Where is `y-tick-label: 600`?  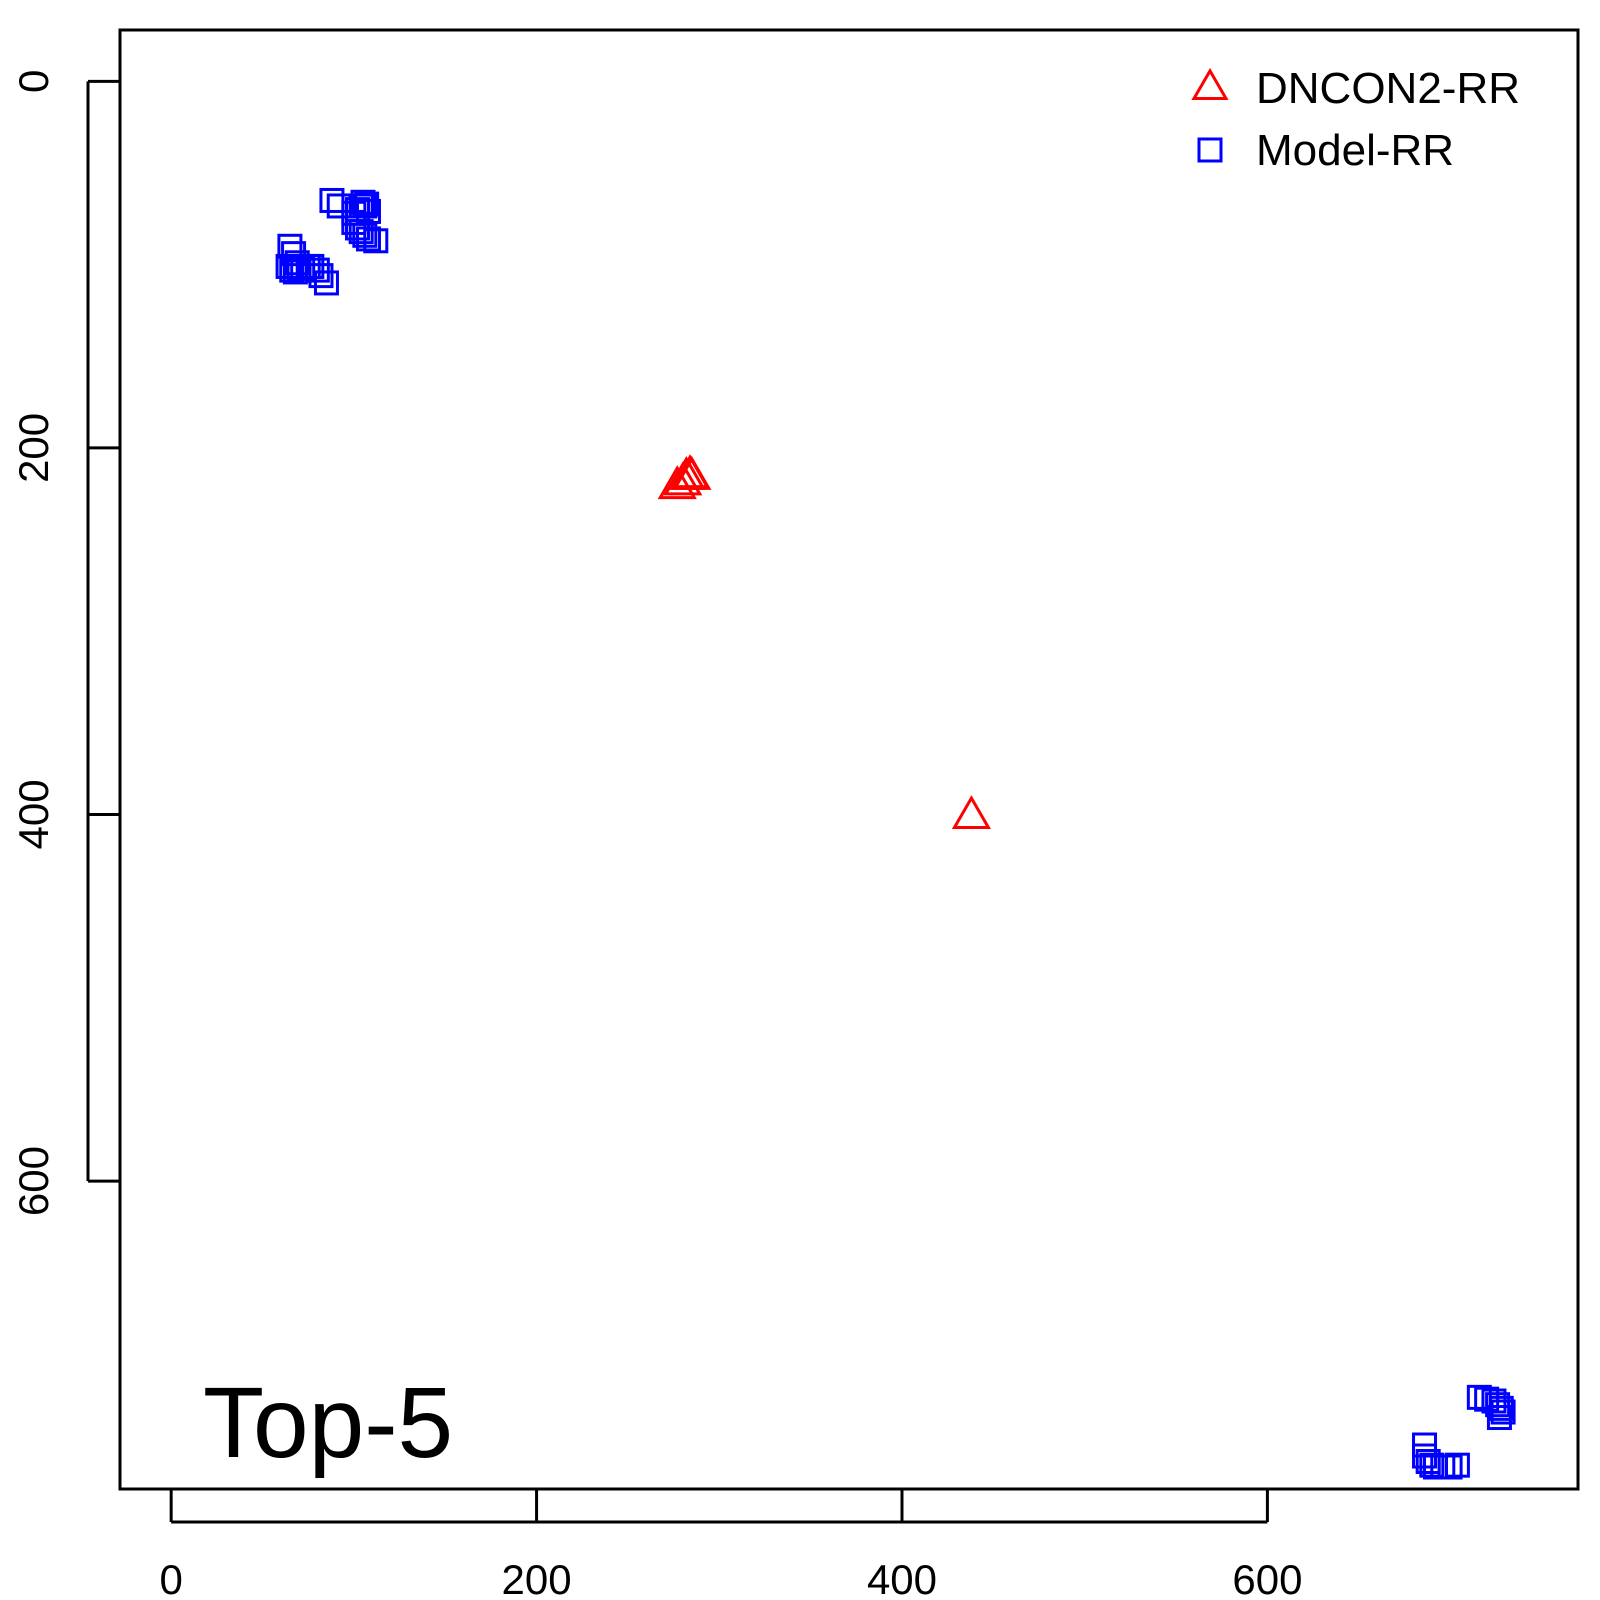
y-tick-label: 600 is located at coordinates (33, 1181).